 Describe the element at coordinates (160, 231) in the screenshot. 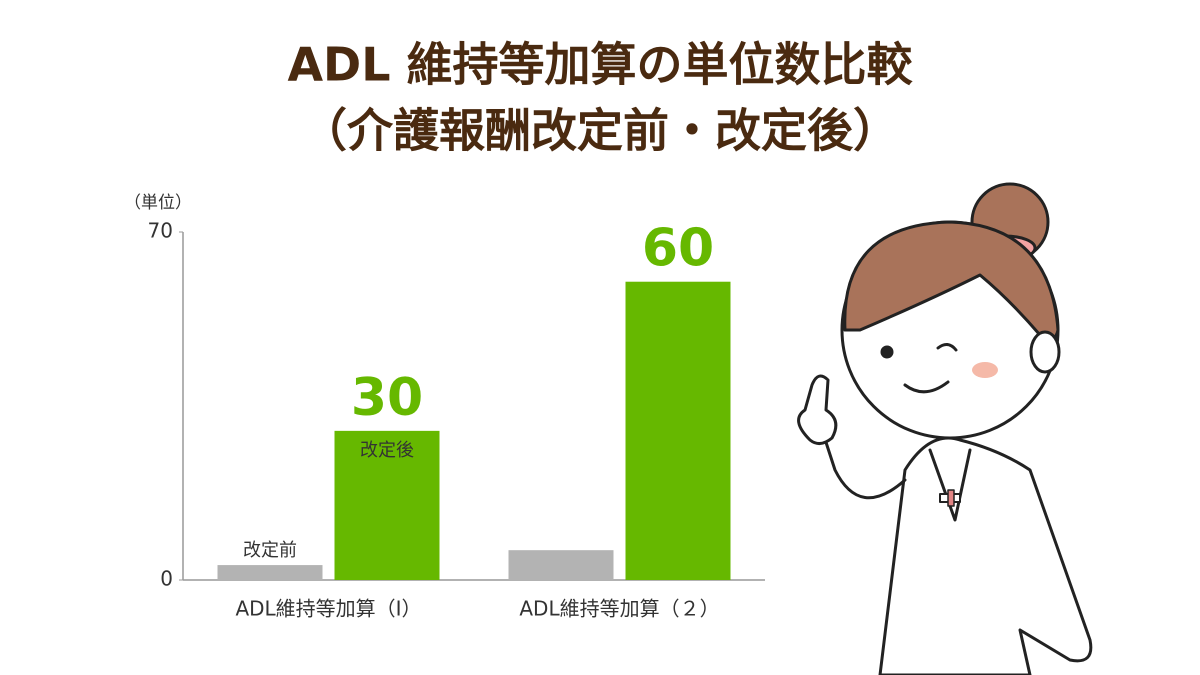

I see `y-tick-label: 70` at that location.